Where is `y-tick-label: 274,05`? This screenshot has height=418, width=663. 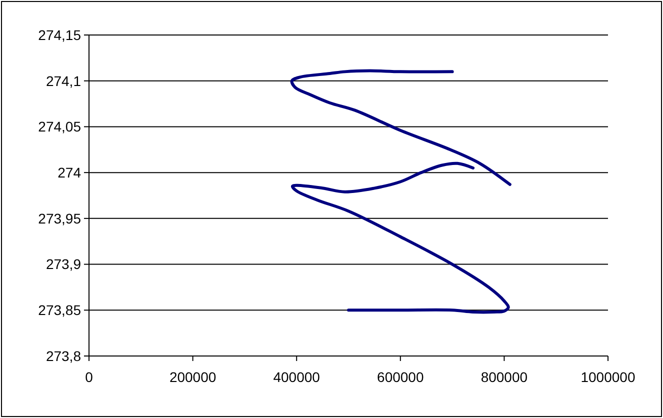
y-tick-label: 274,05 is located at coordinates (60, 126).